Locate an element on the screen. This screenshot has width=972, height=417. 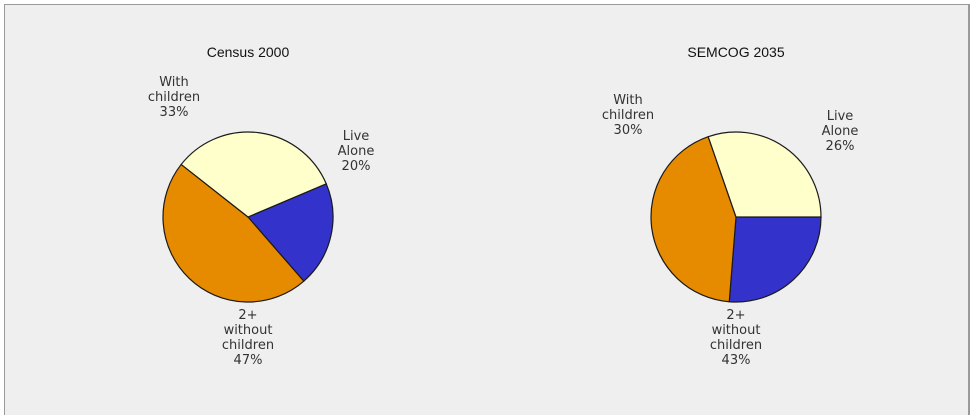
pie-semcog-2035 is located at coordinates (736, 217).